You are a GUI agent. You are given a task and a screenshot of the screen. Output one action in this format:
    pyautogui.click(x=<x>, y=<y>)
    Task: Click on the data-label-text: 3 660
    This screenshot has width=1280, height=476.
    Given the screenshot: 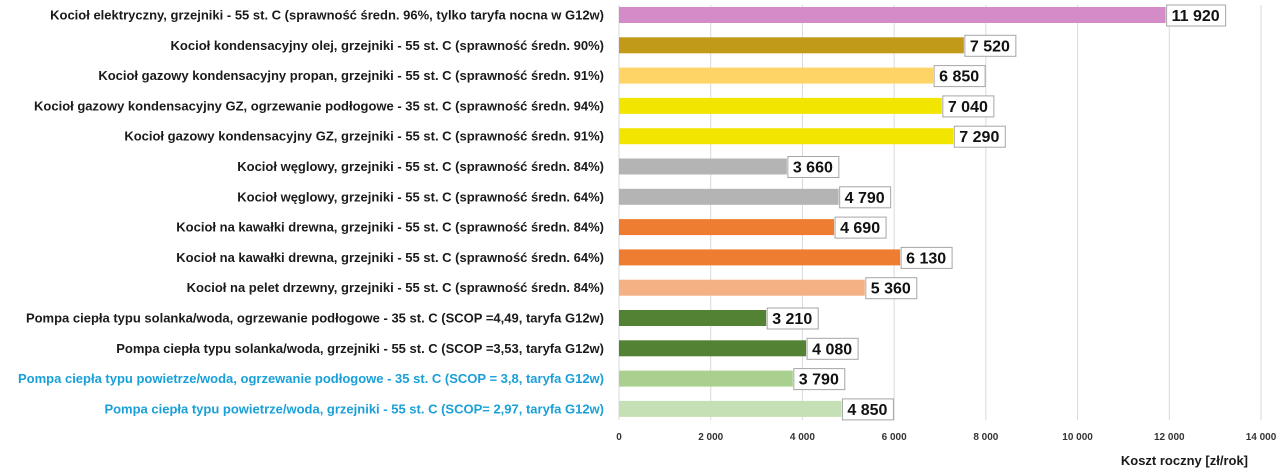 What is the action you would take?
    pyautogui.click(x=813, y=168)
    